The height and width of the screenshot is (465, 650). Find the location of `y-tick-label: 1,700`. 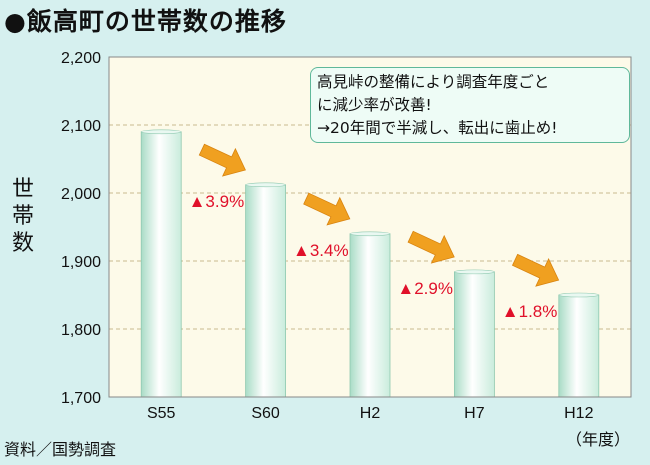

y-tick-label: 1,700 is located at coordinates (81, 398).